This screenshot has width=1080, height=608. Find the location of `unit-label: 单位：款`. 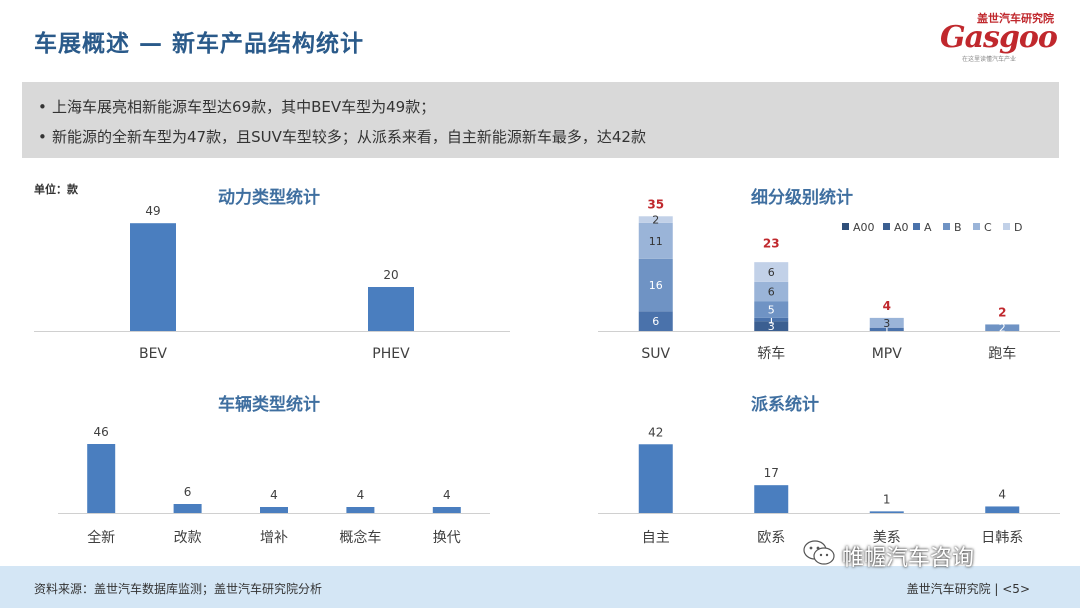

unit-label: 单位：款 is located at coordinates (56, 189).